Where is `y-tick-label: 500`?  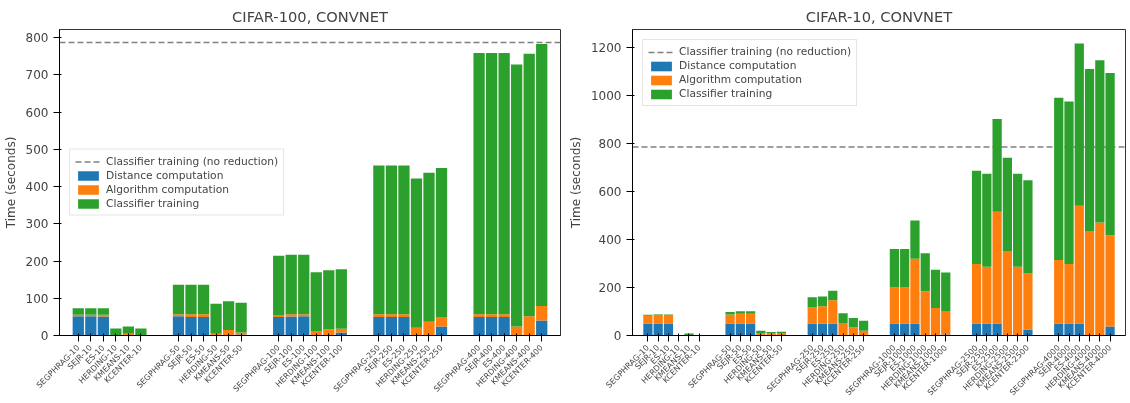 y-tick-label: 500 is located at coordinates (37, 149).